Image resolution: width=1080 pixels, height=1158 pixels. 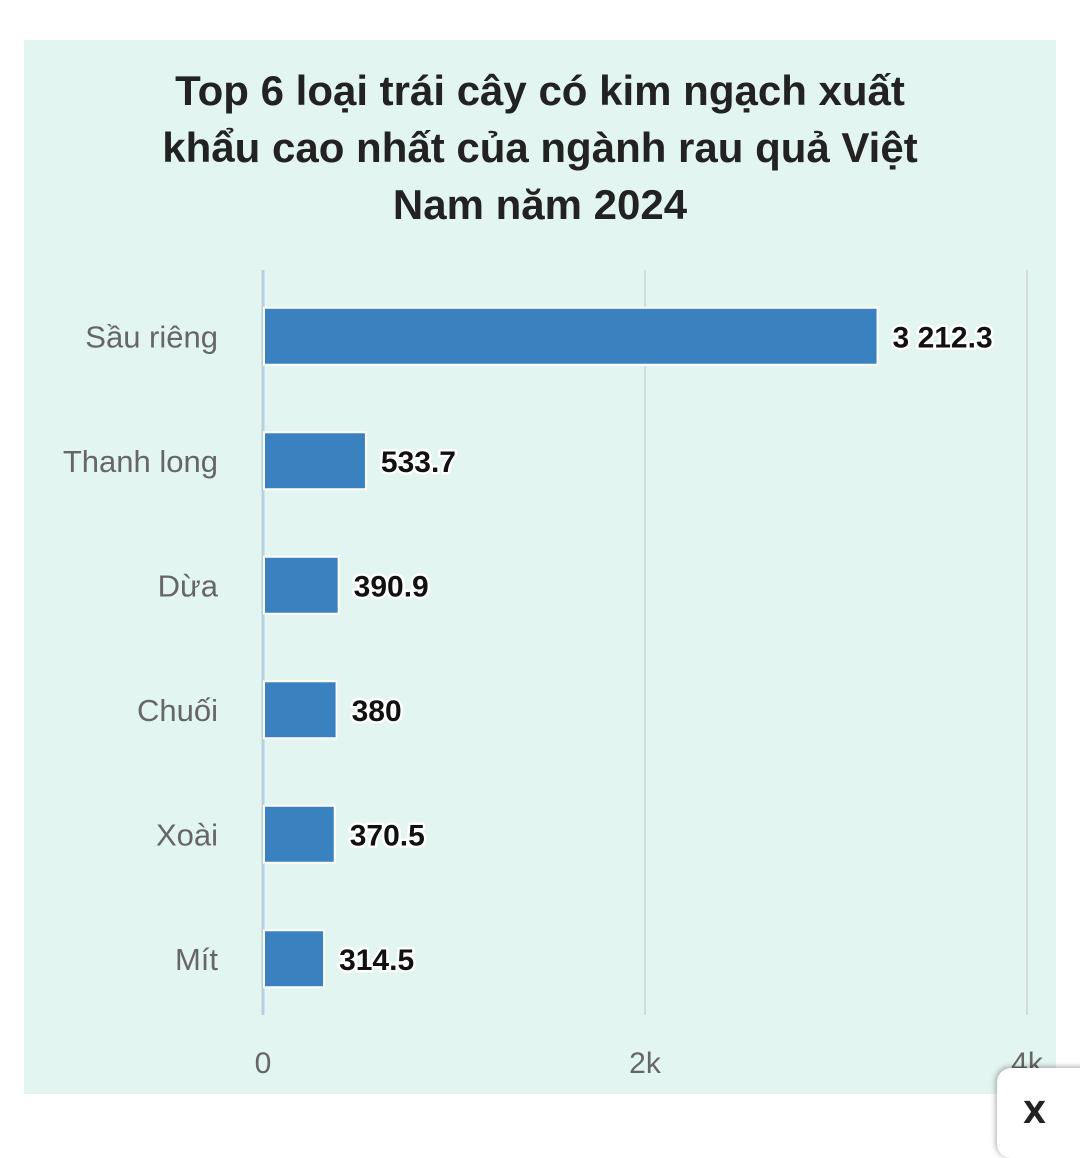 What do you see at coordinates (391, 586) in the screenshot?
I see `data-label: 390.9` at bounding box center [391, 586].